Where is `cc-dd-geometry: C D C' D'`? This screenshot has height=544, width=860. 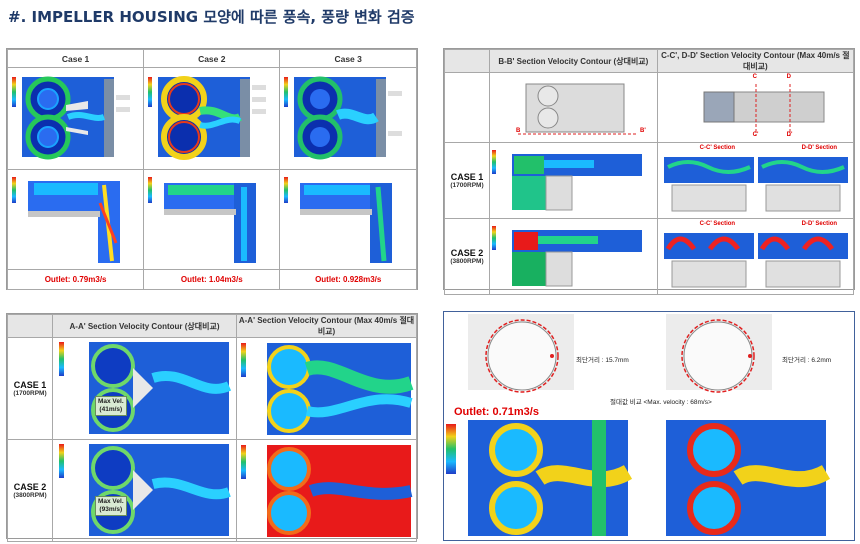 cc-dd-geometry: C D C' D' is located at coordinates (755, 107).